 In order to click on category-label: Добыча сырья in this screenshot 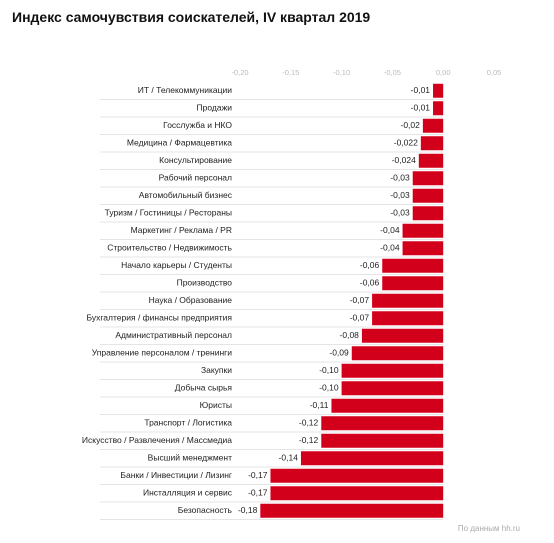, I will do `click(204, 388)`.